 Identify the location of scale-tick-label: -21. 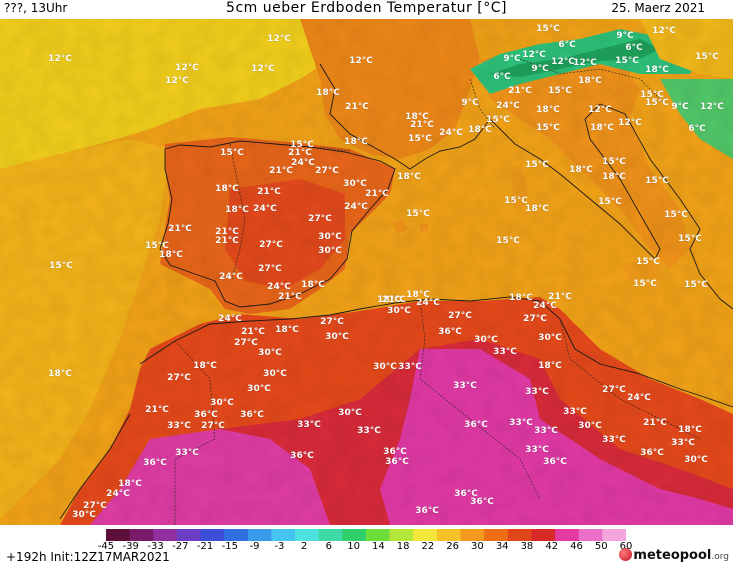
(205, 546).